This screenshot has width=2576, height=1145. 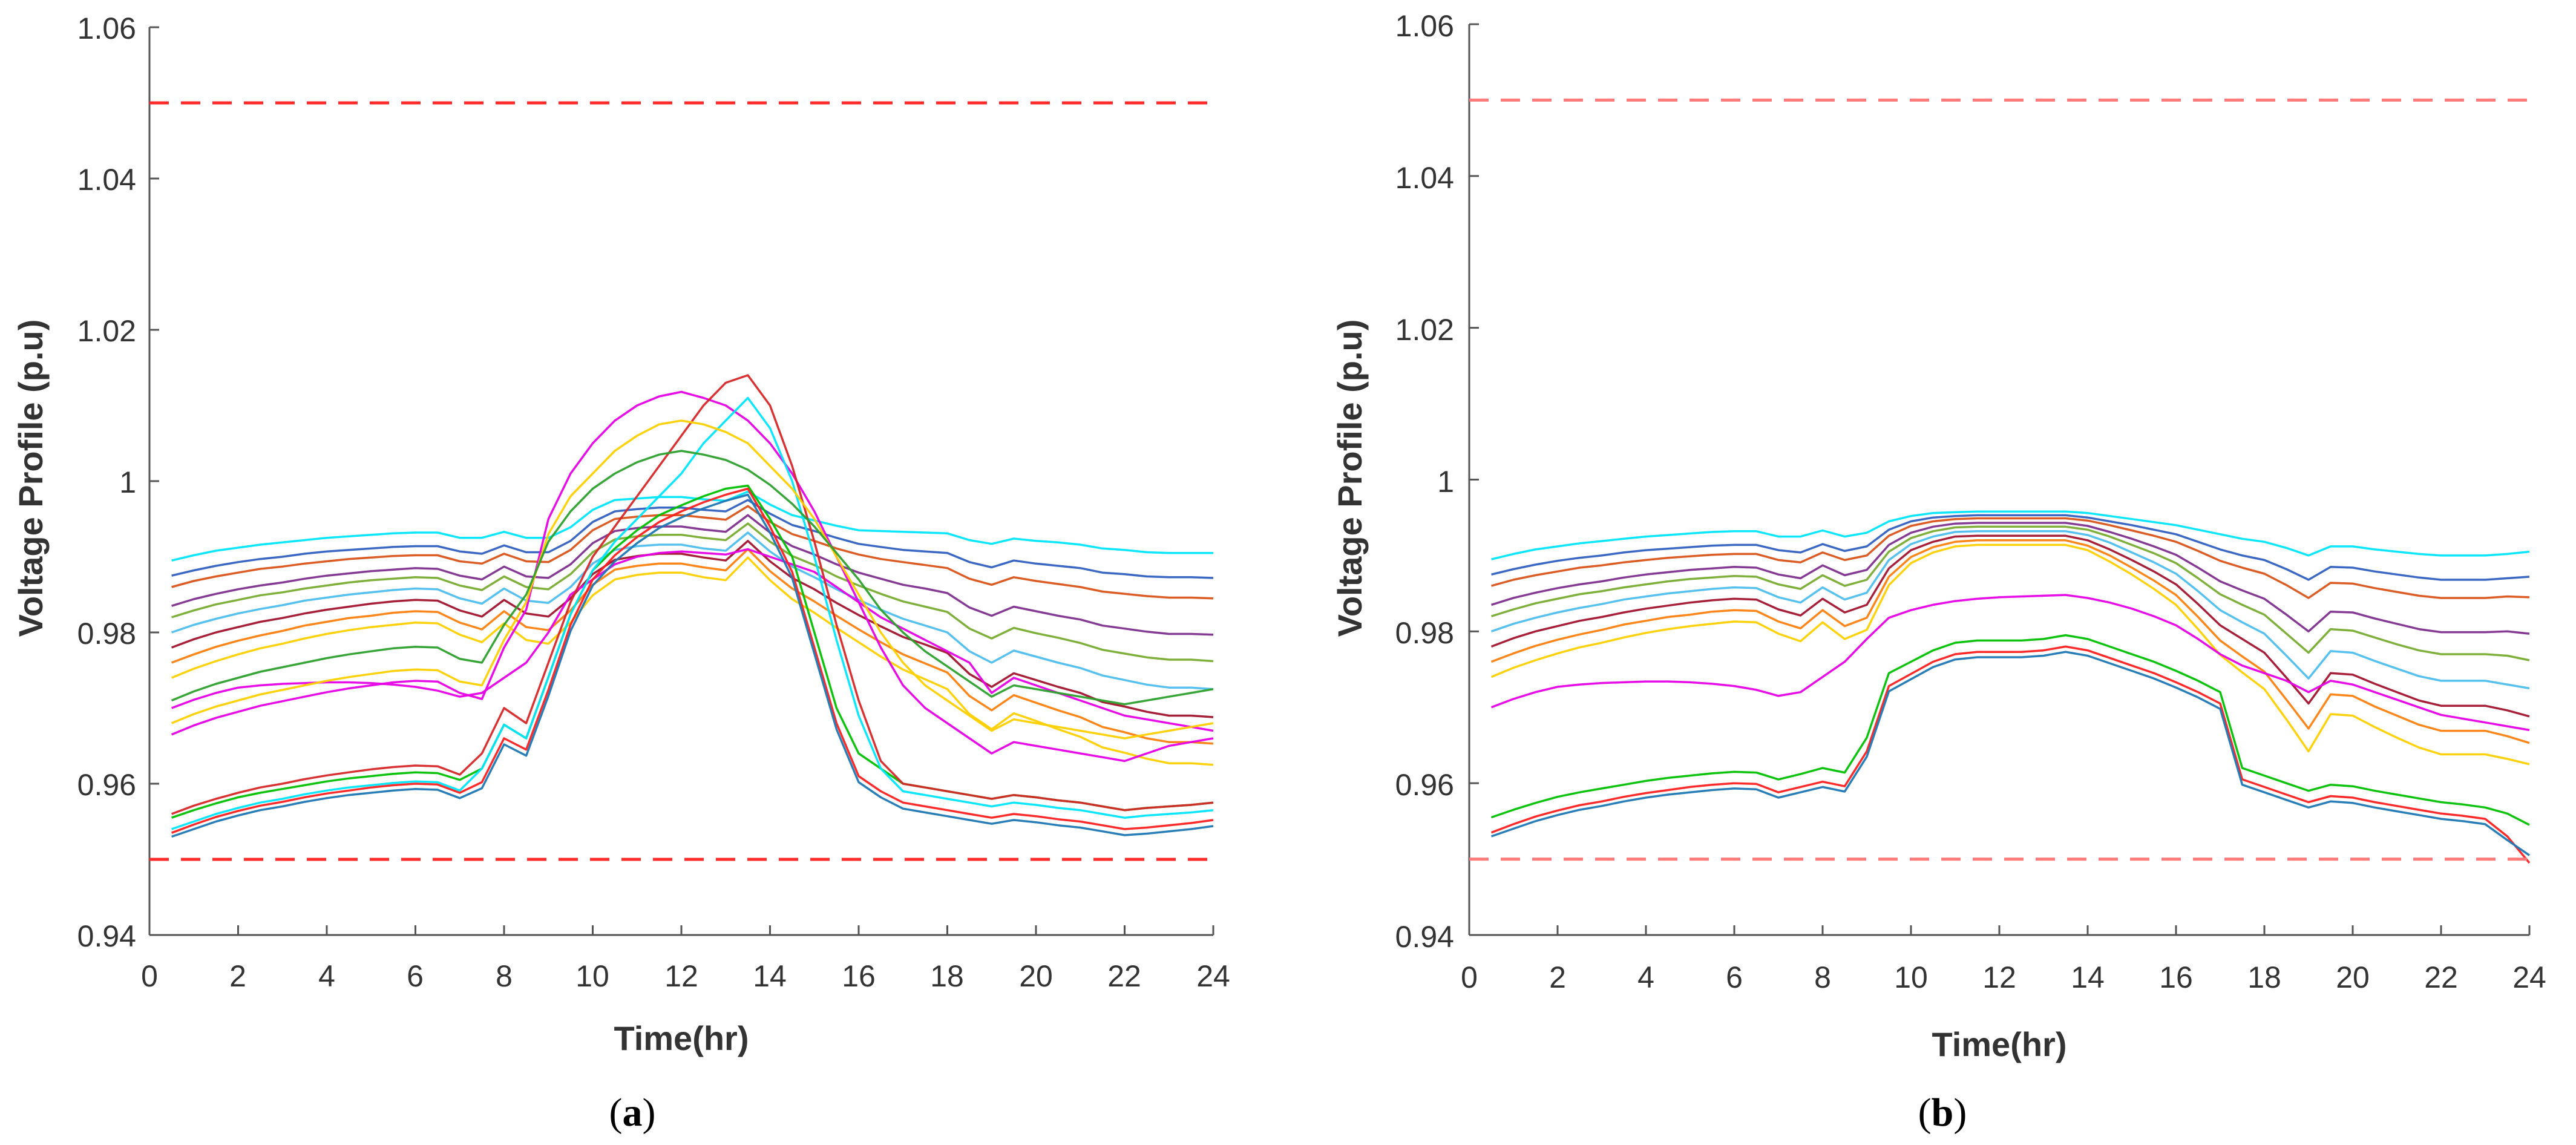 I want to click on panel-a-label-letter: a, so click(x=633, y=1113).